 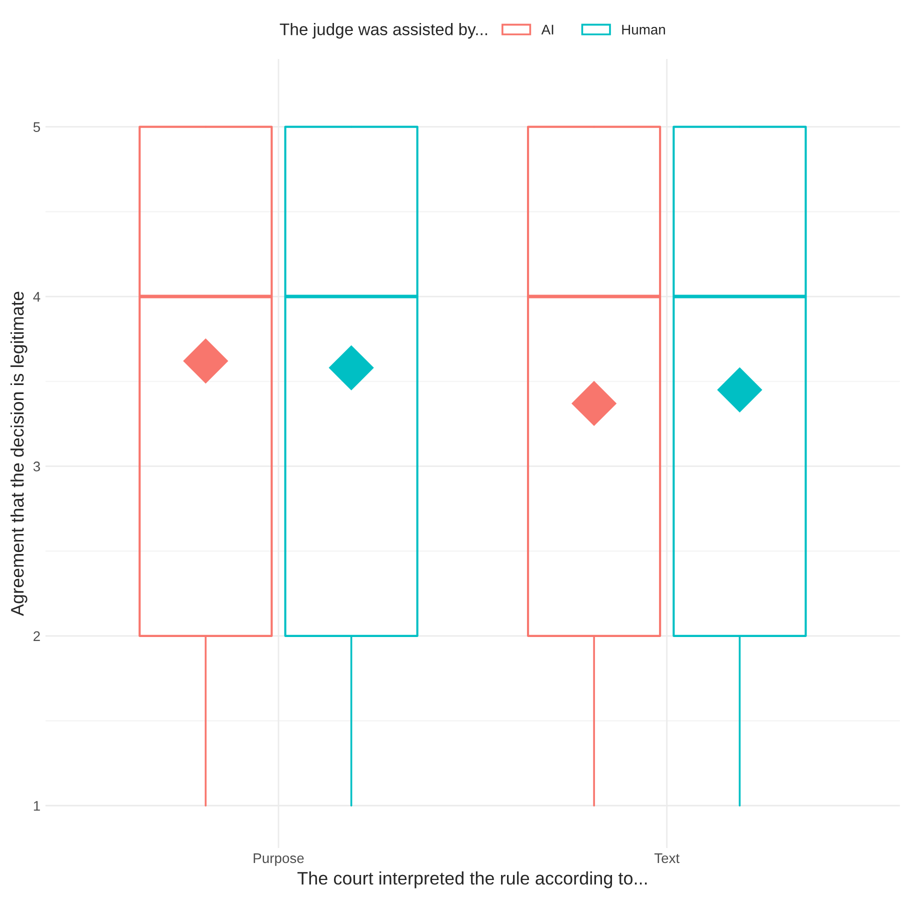 What do you see at coordinates (36, 297) in the screenshot?
I see `y-tick-label: 4` at bounding box center [36, 297].